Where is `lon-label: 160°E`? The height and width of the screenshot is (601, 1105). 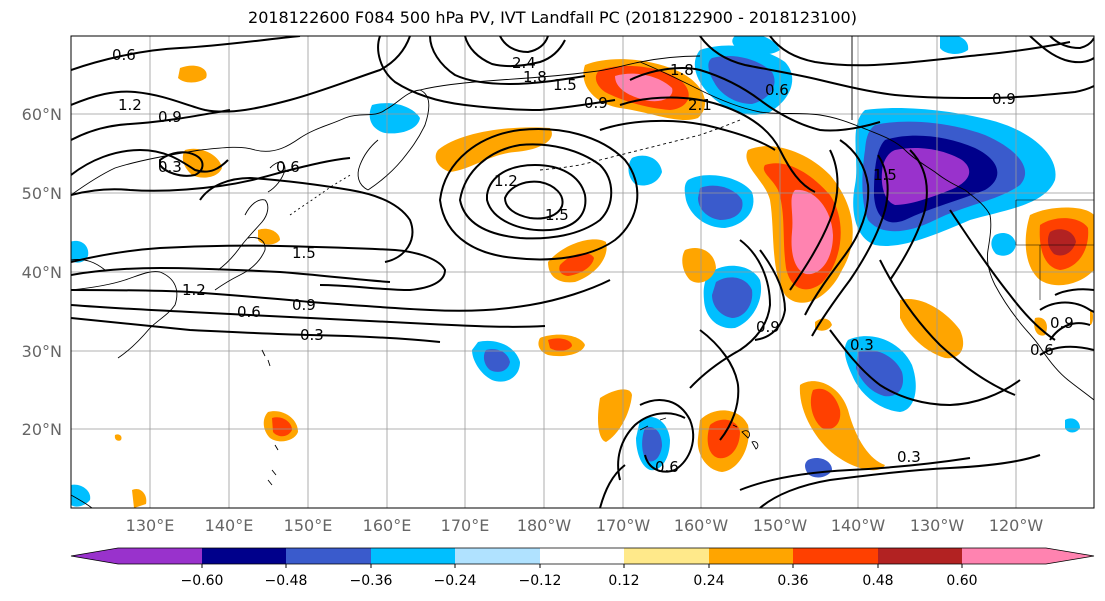 lon-label: 160°E is located at coordinates (387, 525).